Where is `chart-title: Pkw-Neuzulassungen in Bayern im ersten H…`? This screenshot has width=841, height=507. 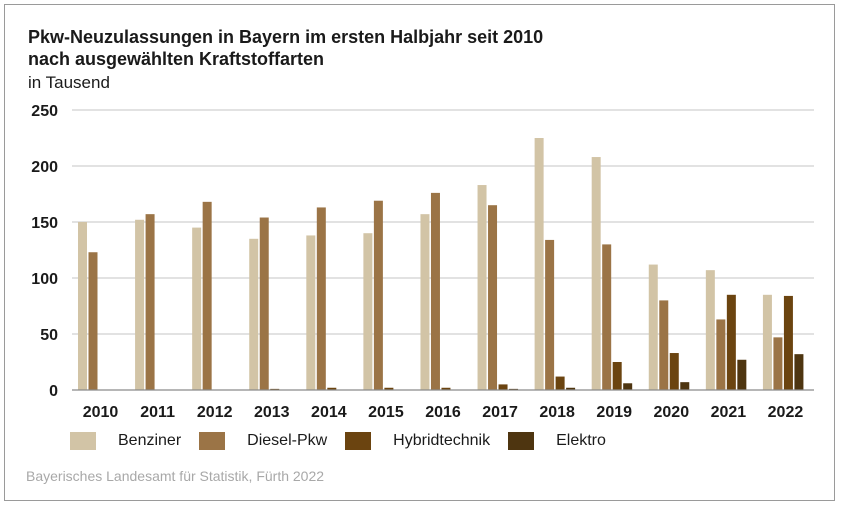
chart-title: Pkw-Neuzulassungen in Bayern im ersten H… is located at coordinates (286, 37).